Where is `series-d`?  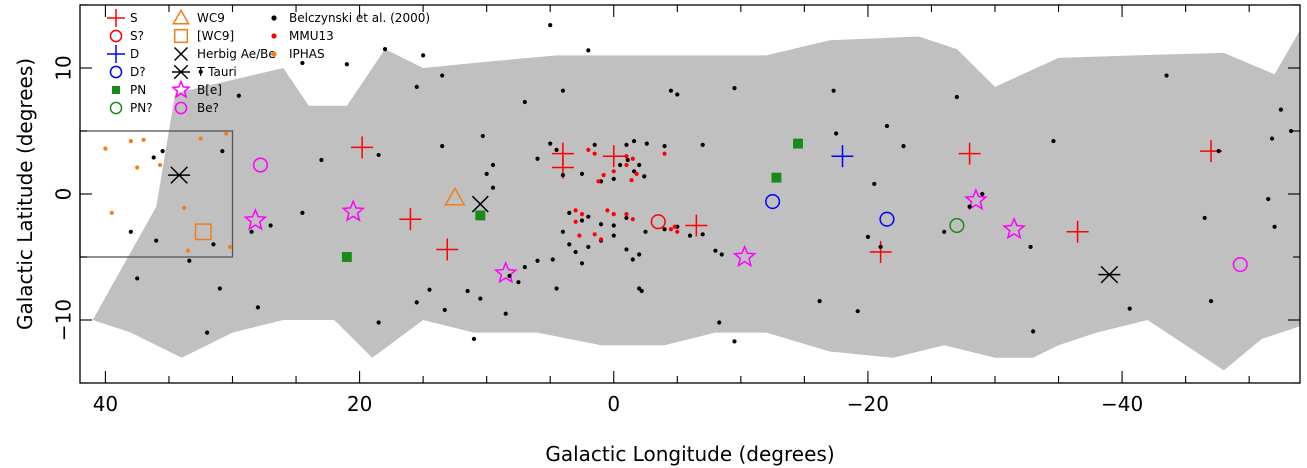 series-d is located at coordinates (830, 210).